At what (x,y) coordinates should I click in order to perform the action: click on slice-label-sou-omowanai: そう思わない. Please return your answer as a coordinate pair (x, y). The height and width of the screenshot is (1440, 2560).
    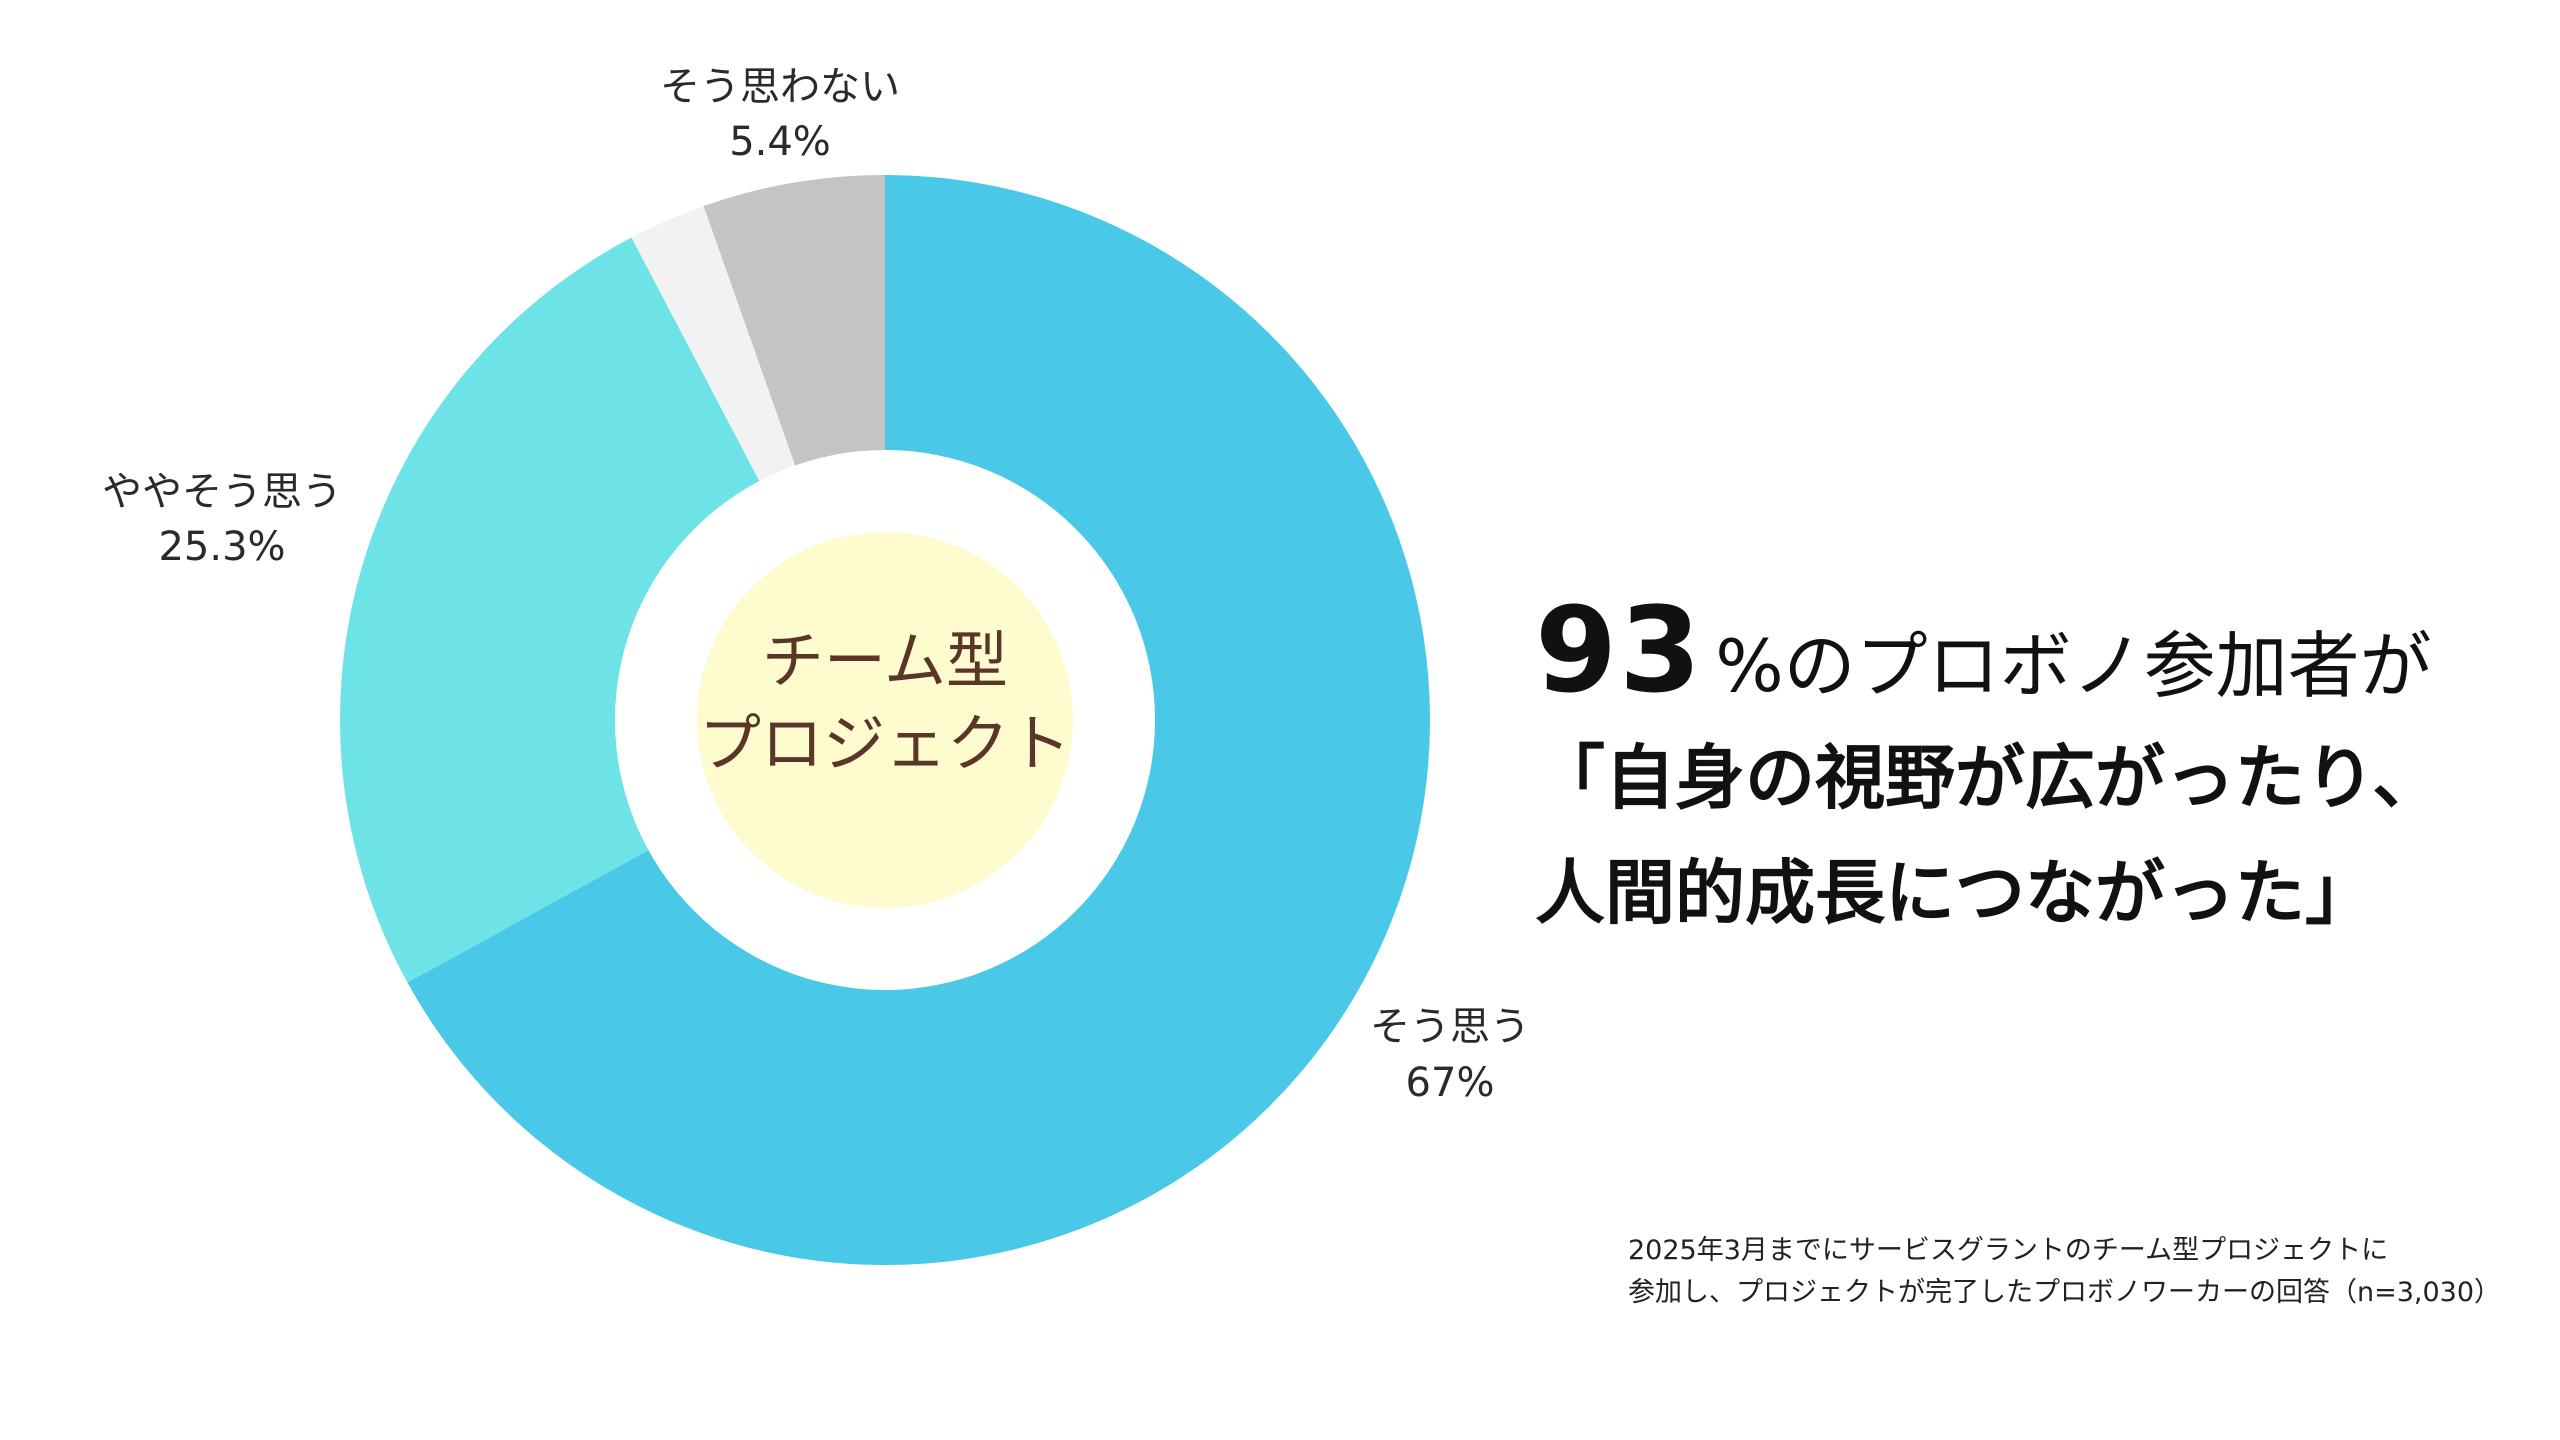
    Looking at the image, I should click on (780, 87).